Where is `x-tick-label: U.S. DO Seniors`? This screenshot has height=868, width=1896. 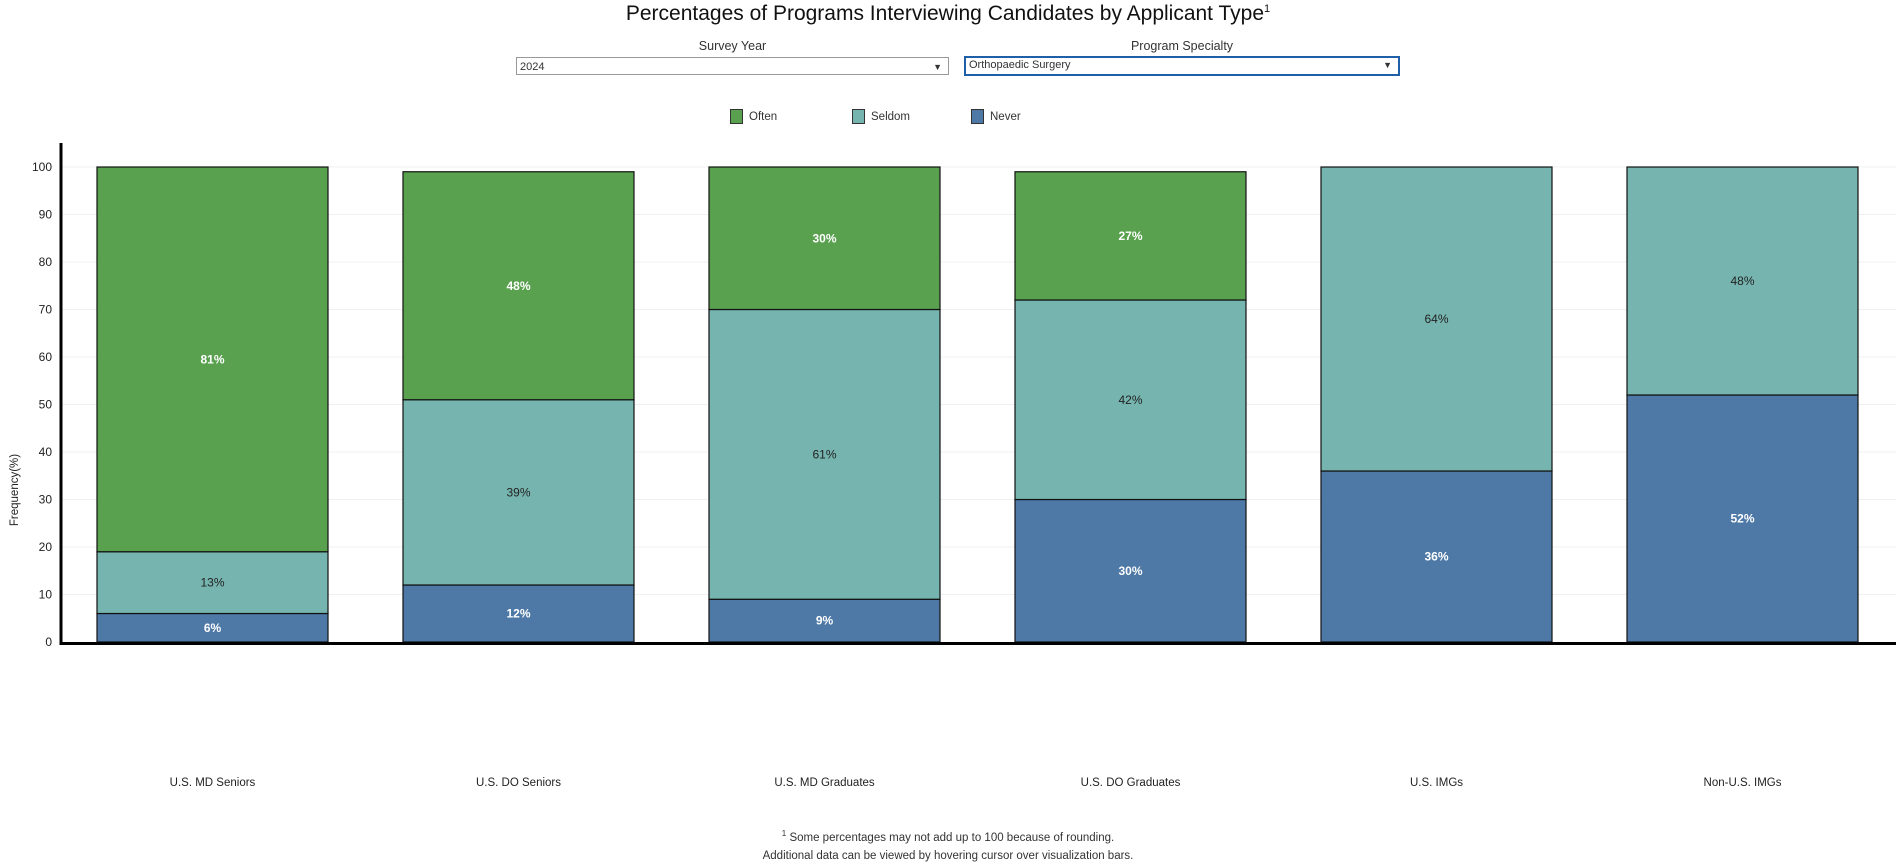
x-tick-label: U.S. DO Seniors is located at coordinates (518, 783).